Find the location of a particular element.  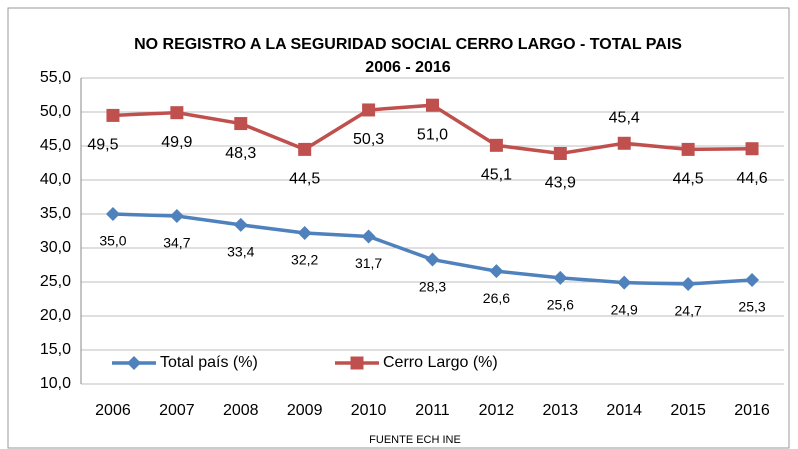

x-tick-label: 2006 is located at coordinates (113, 410).